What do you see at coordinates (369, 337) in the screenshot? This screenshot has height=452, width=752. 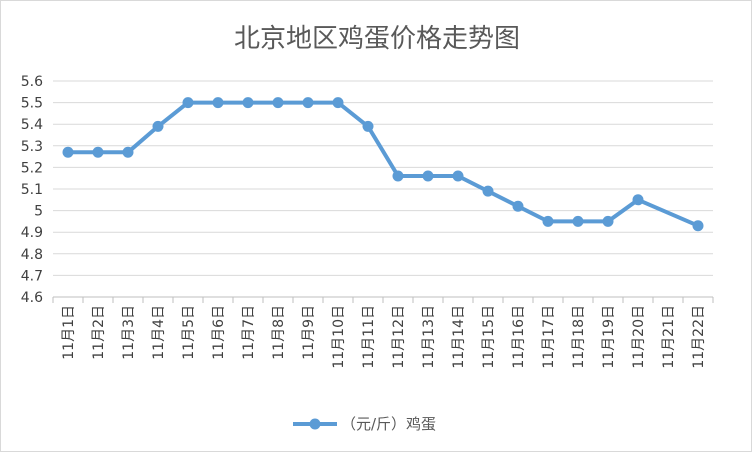 I see `x-tick-label: 11月11日` at bounding box center [369, 337].